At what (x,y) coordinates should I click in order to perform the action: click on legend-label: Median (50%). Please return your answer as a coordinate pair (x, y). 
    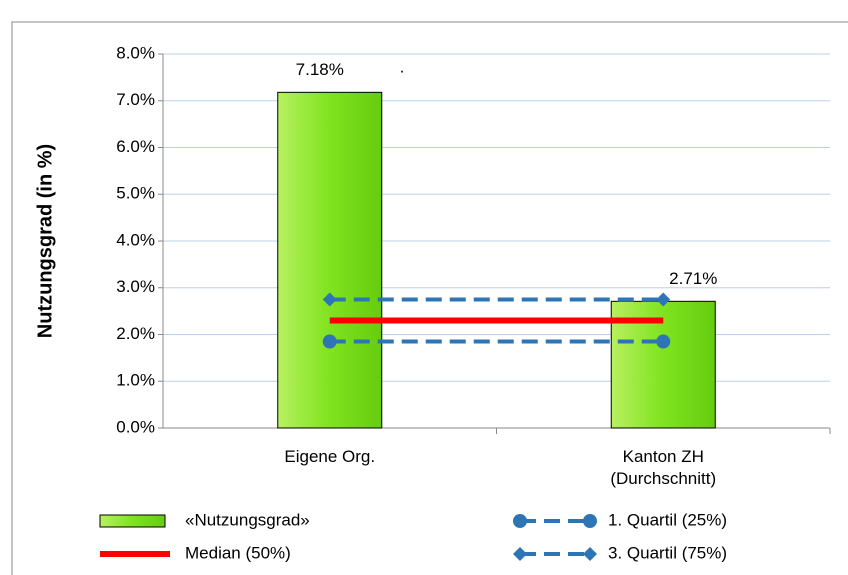
    Looking at the image, I should click on (238, 552).